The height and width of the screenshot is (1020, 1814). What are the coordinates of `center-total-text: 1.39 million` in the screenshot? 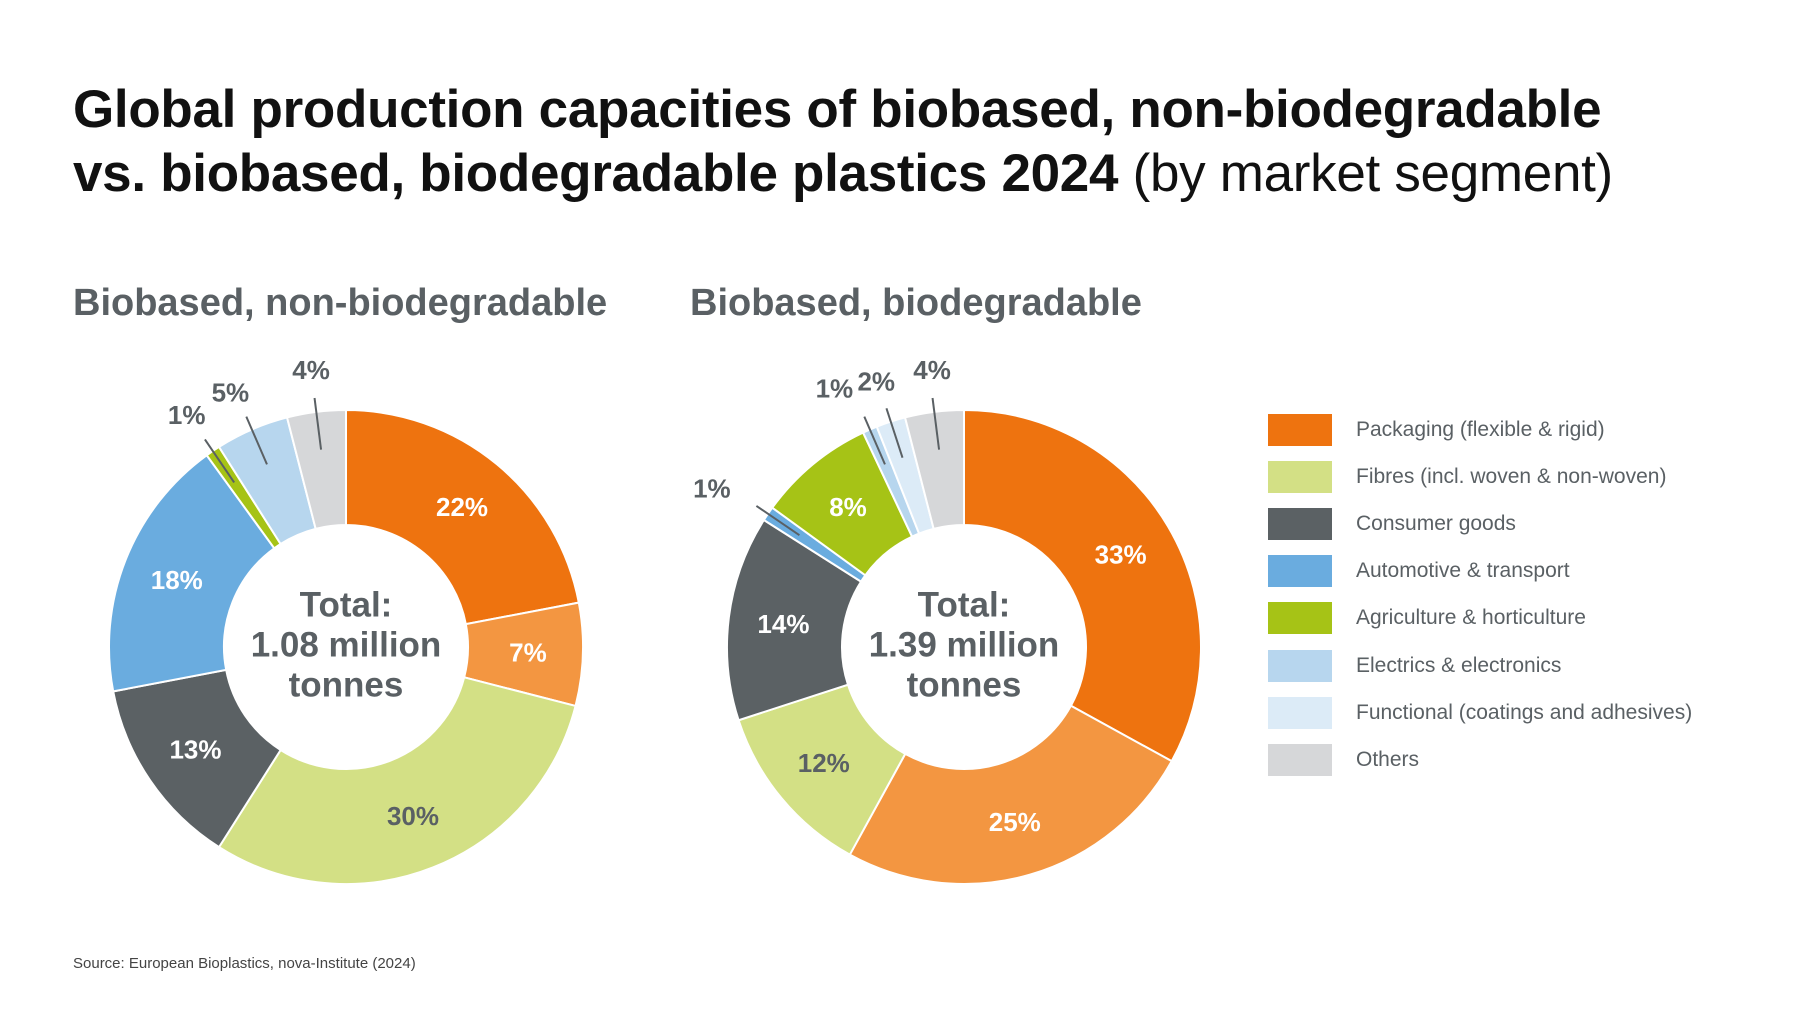 It's located at (964, 645).